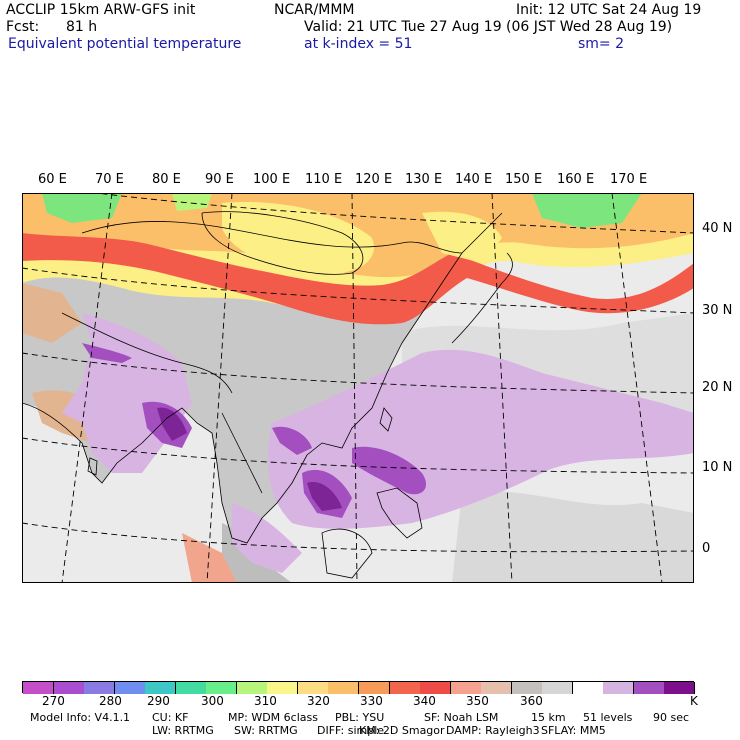  What do you see at coordinates (147, 353) in the screenshot?
I see `border-himalaya` at bounding box center [147, 353].